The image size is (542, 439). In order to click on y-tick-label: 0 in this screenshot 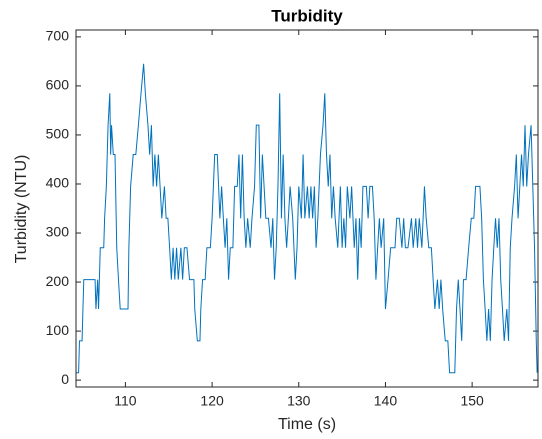, I will do `click(65, 379)`.